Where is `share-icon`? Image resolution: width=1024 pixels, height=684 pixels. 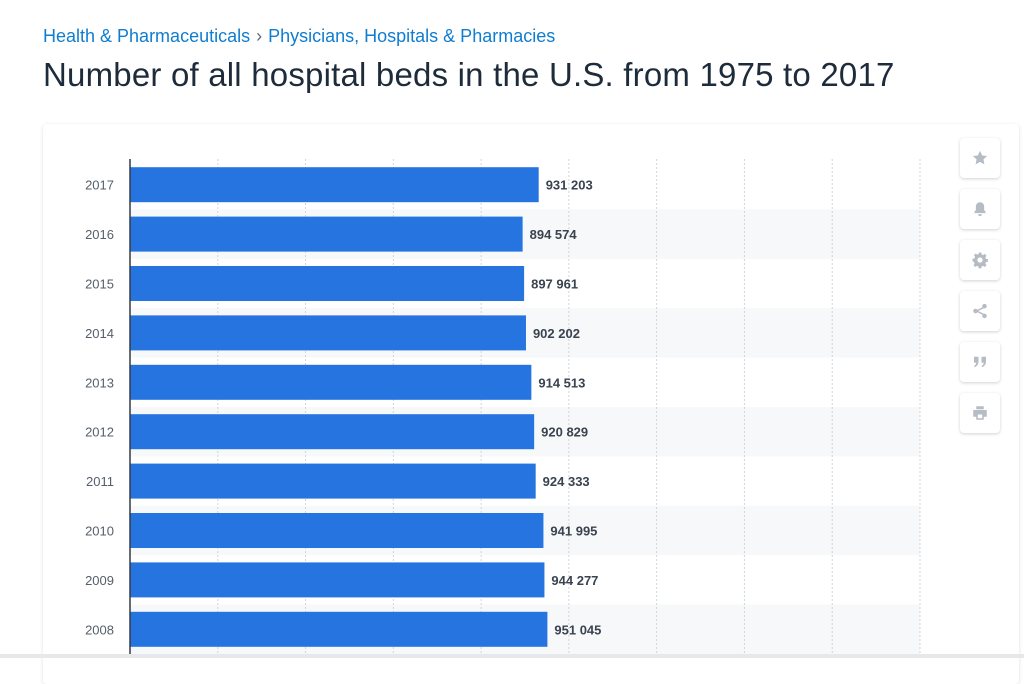
share-icon is located at coordinates (980, 311).